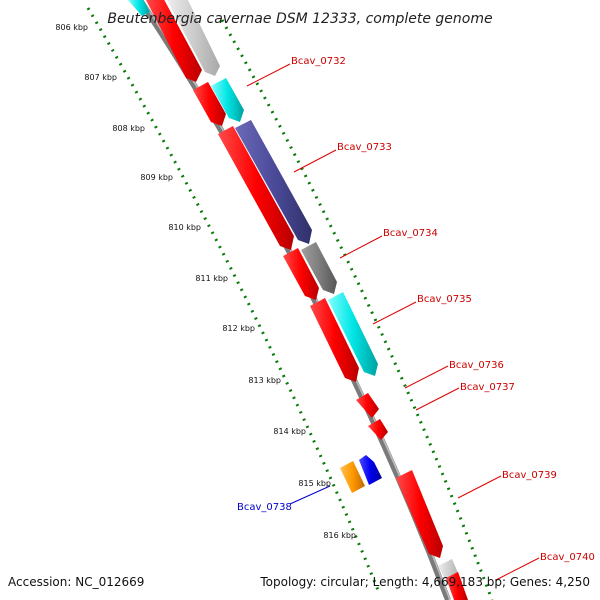  What do you see at coordinates (71, 27) in the screenshot?
I see `tick-label: 806 kbp` at bounding box center [71, 27].